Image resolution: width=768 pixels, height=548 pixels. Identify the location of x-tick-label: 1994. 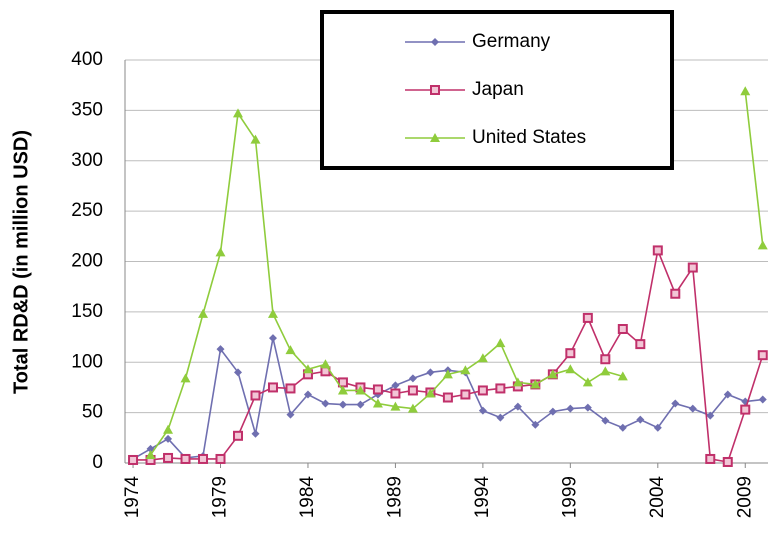
(482, 497).